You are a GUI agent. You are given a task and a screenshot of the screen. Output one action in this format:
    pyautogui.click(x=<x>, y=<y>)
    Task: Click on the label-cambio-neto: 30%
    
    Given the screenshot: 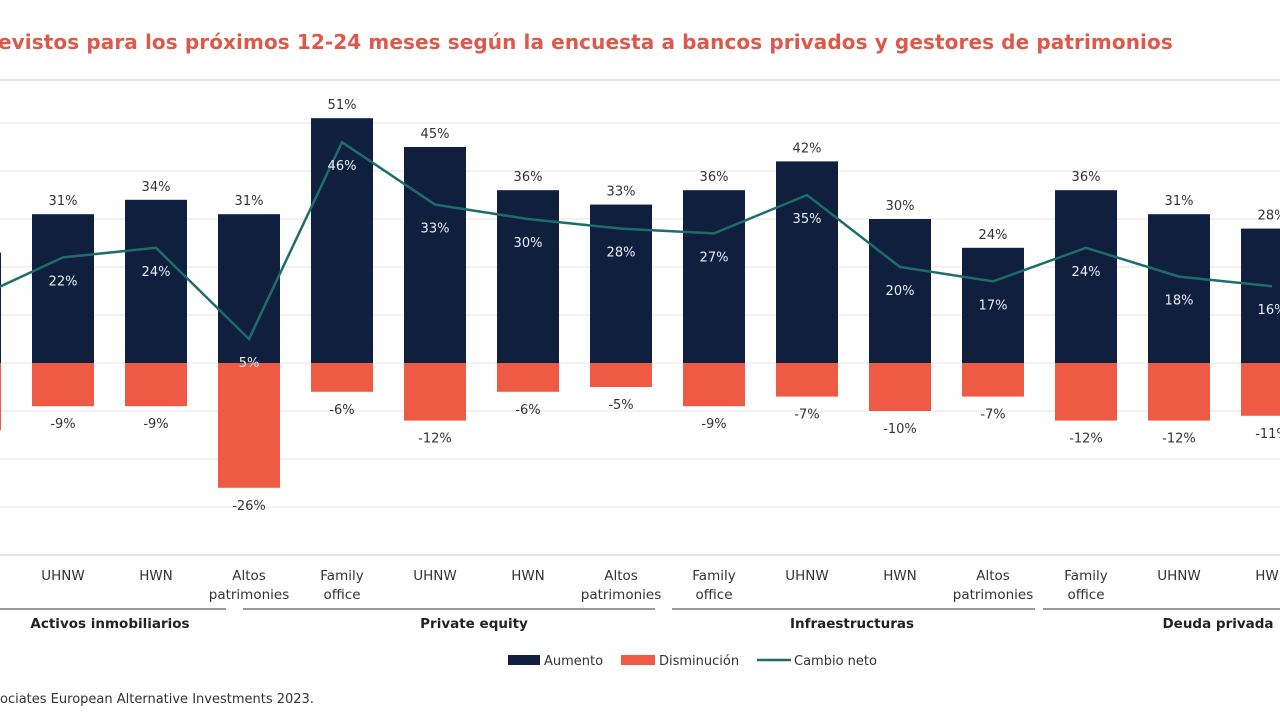 What is the action you would take?
    pyautogui.click(x=528, y=243)
    